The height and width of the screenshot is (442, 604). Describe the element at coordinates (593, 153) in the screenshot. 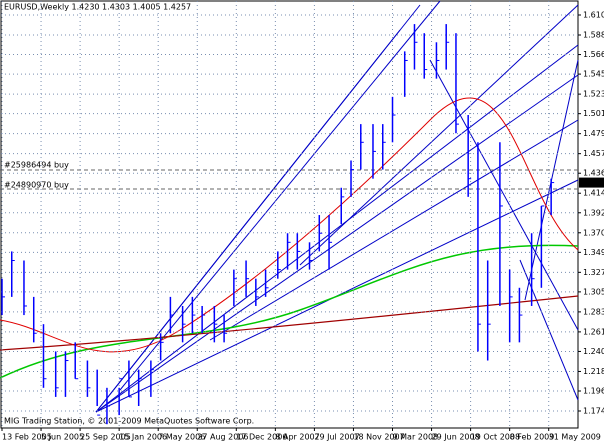

I see `y-tick-label: 1.4575` at that location.